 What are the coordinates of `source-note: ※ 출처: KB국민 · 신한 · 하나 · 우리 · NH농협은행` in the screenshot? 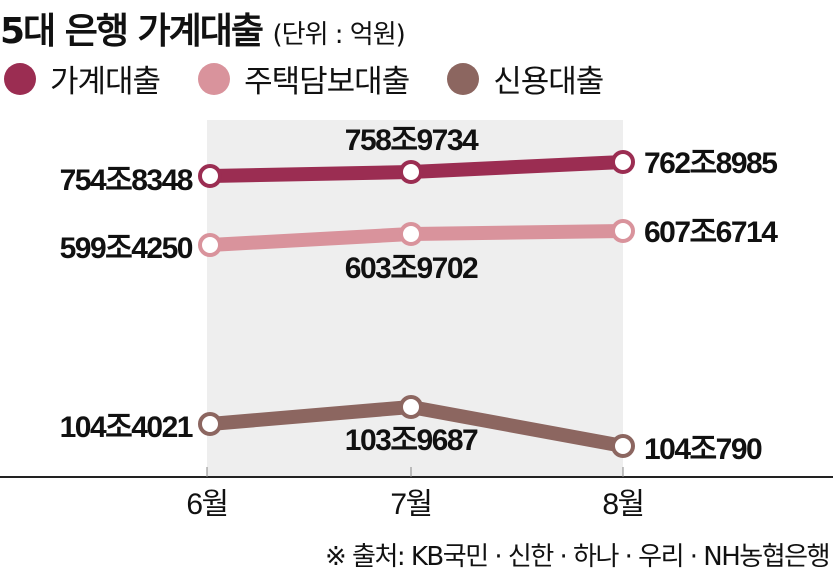 It's located at (577, 557).